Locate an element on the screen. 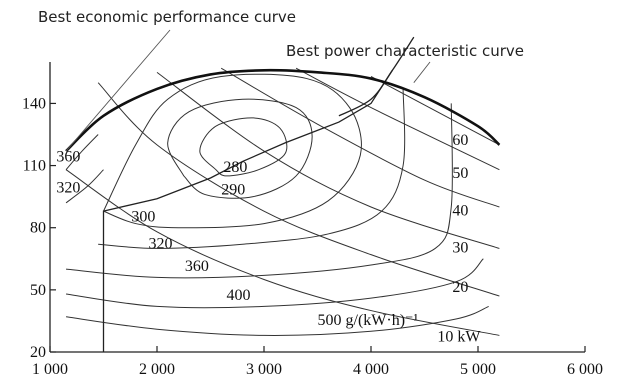  x-tick-label: 5 000 is located at coordinates (478, 369).